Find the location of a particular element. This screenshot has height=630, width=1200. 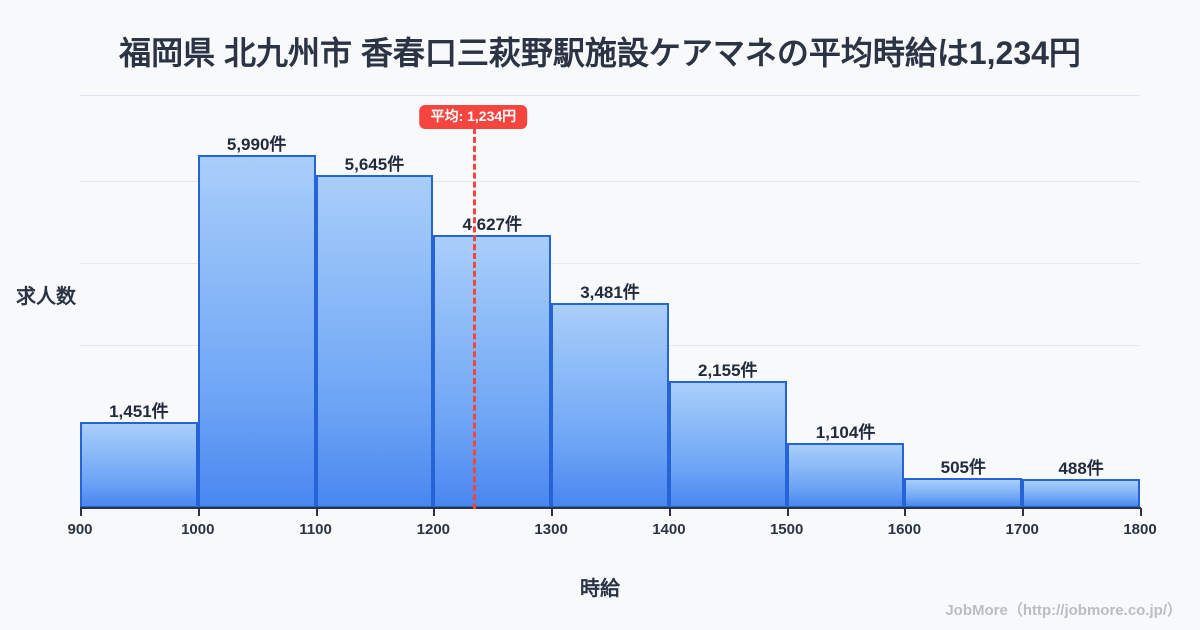

bar-value-label: 1,451件 is located at coordinates (139, 412).